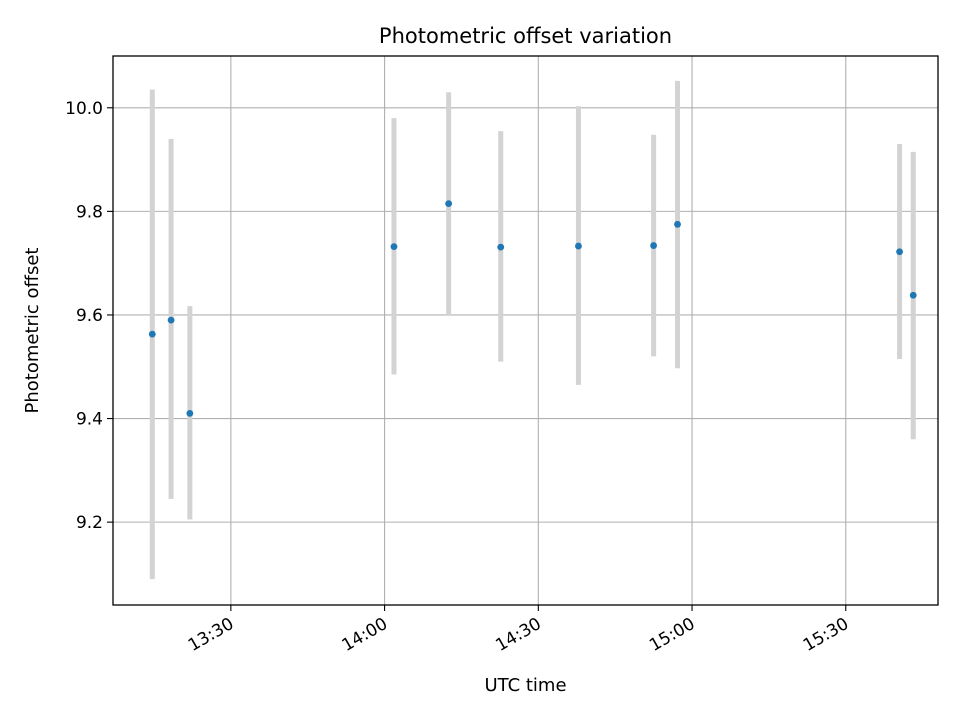  What do you see at coordinates (518, 635) in the screenshot?
I see `x-tick-label: 14:30` at bounding box center [518, 635].